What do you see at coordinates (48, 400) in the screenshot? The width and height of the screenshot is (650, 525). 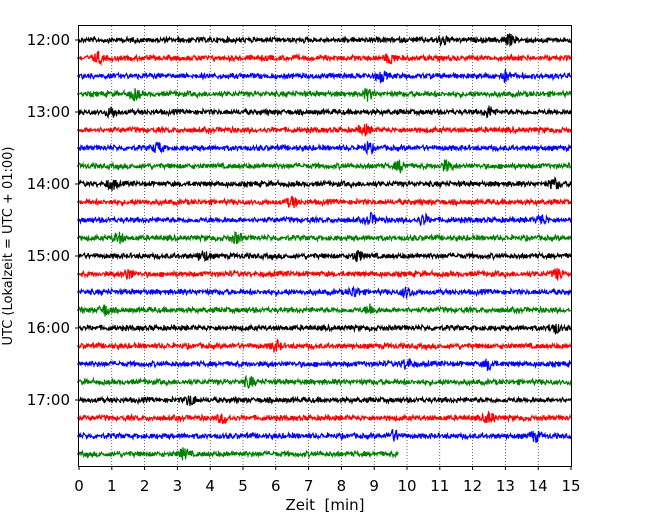 I see `y-tick-label: 17:00` at bounding box center [48, 400].